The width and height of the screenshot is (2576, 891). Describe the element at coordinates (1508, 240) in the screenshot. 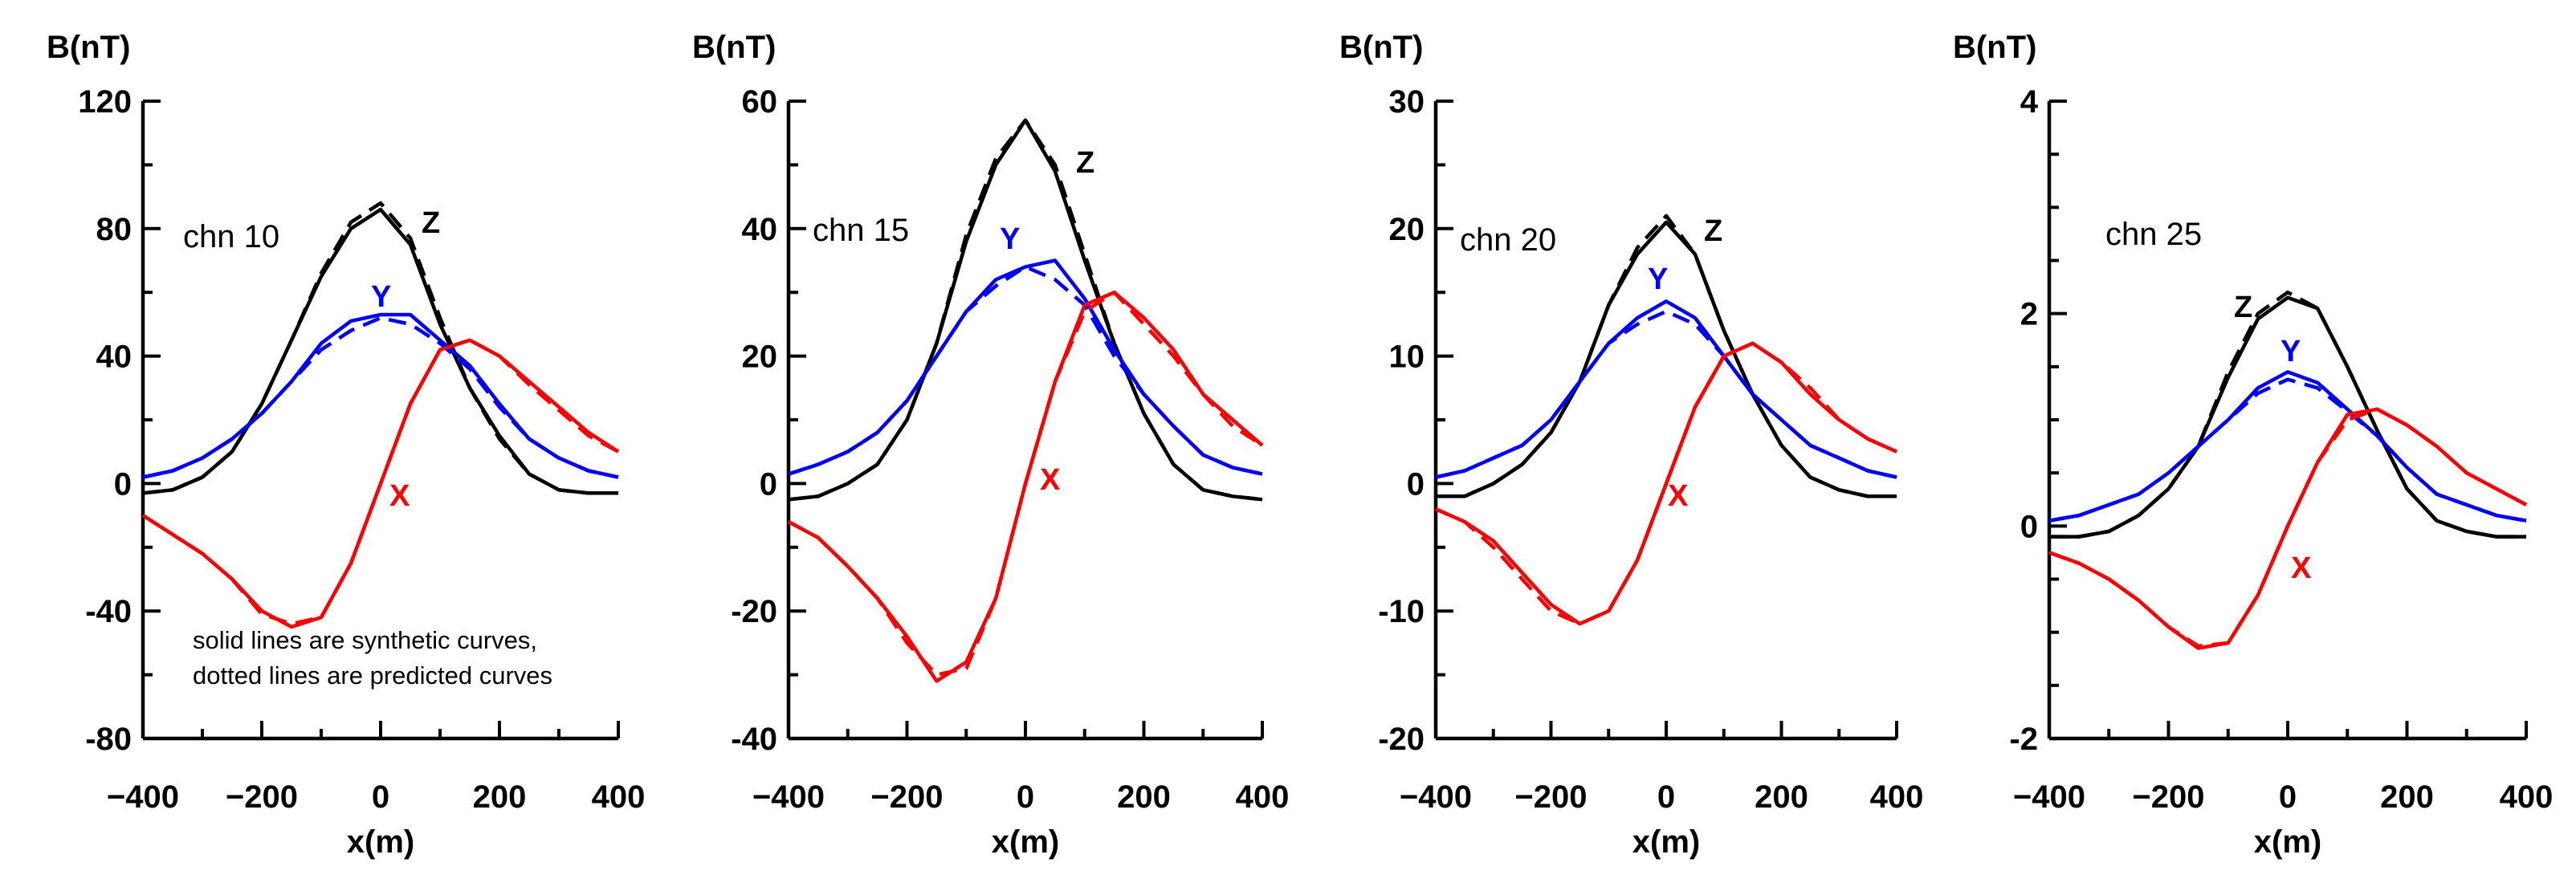

I see `channel-label: chn 20` at that location.